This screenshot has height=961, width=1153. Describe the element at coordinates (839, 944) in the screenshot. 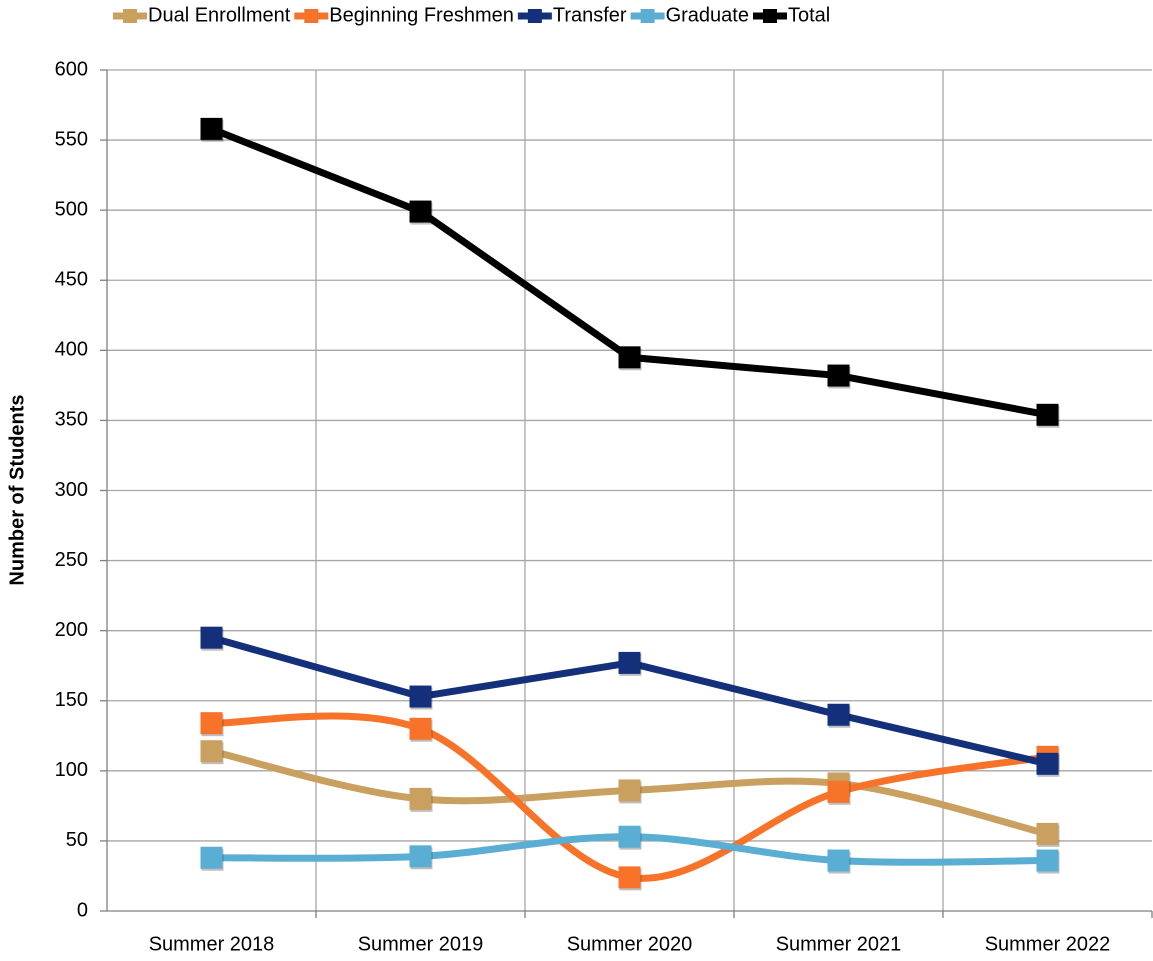

I see `x-tick-label: Summer 2021` at that location.